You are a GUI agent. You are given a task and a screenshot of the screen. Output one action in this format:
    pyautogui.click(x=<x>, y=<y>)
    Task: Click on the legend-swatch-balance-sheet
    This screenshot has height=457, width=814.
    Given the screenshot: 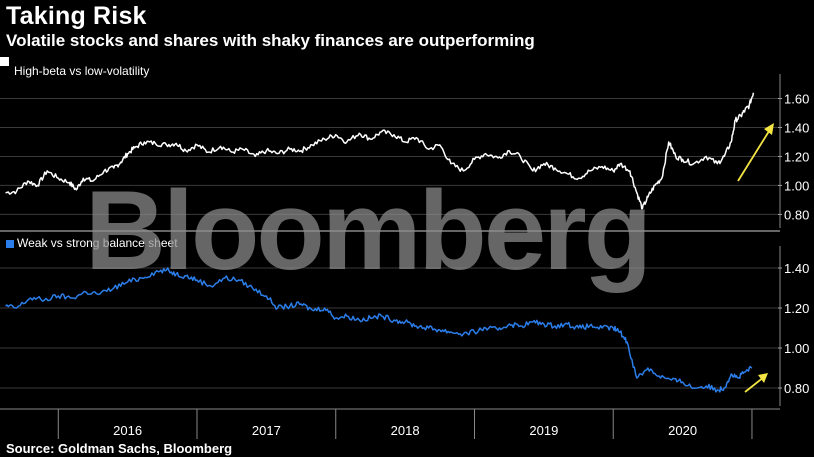 What is the action you would take?
    pyautogui.click(x=10, y=244)
    